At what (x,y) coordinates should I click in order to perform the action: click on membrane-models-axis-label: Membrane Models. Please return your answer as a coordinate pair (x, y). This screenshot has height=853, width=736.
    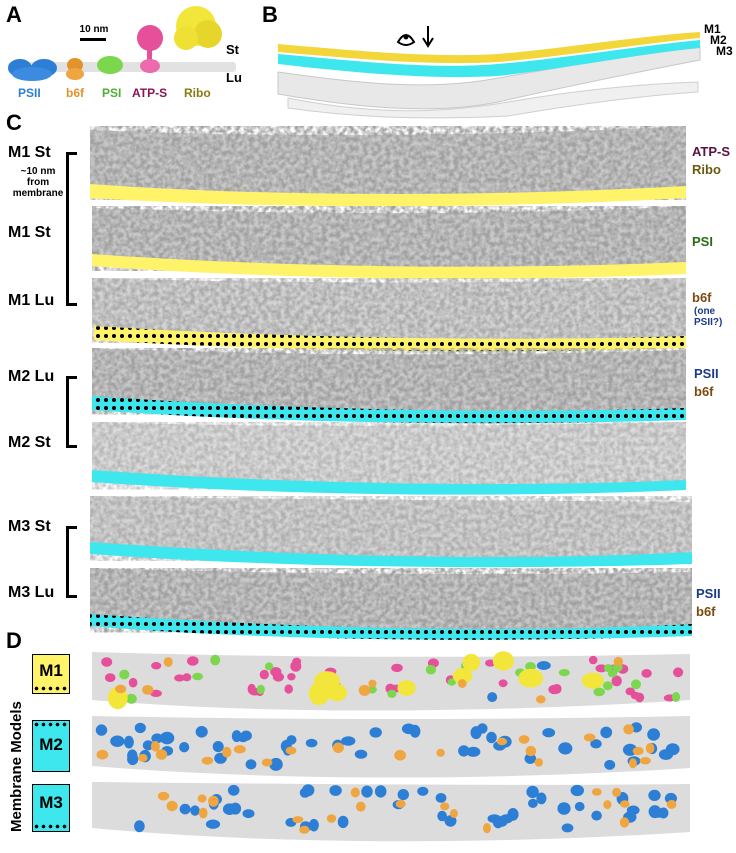
    Looking at the image, I should click on (16, 766).